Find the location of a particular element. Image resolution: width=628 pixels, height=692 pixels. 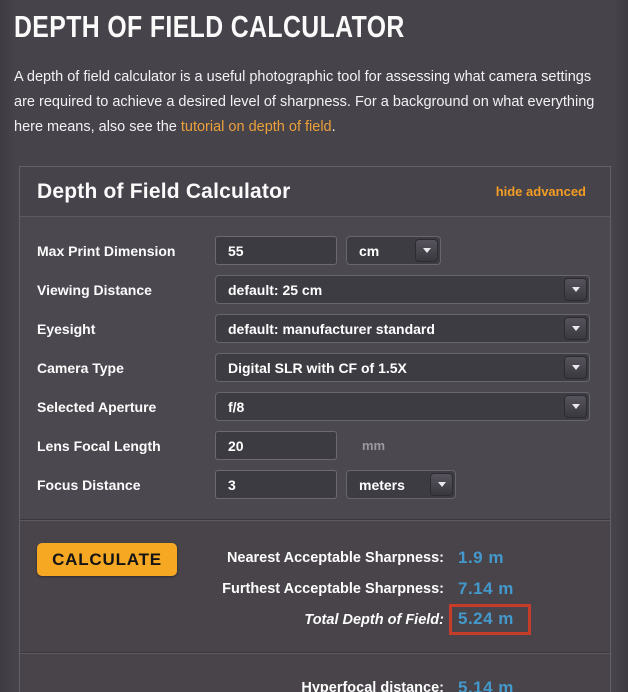

eyesight-value: default: manufacturer standard is located at coordinates (331, 328).